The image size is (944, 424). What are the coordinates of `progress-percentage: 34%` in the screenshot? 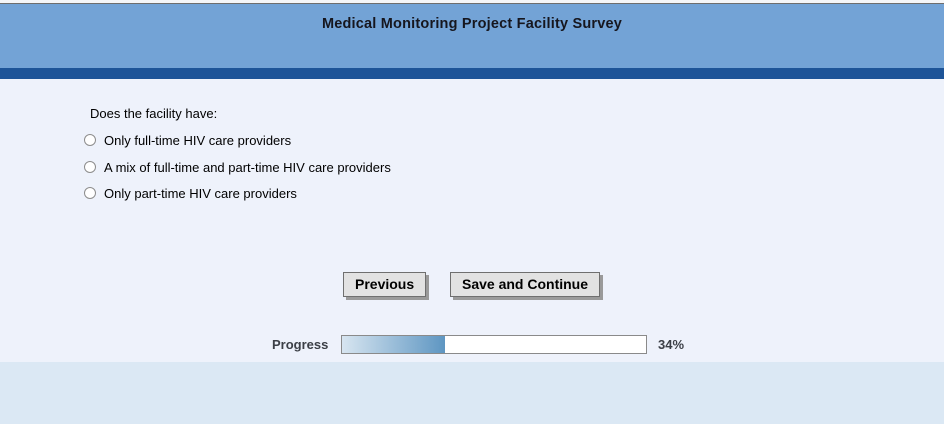 It's located at (671, 344).